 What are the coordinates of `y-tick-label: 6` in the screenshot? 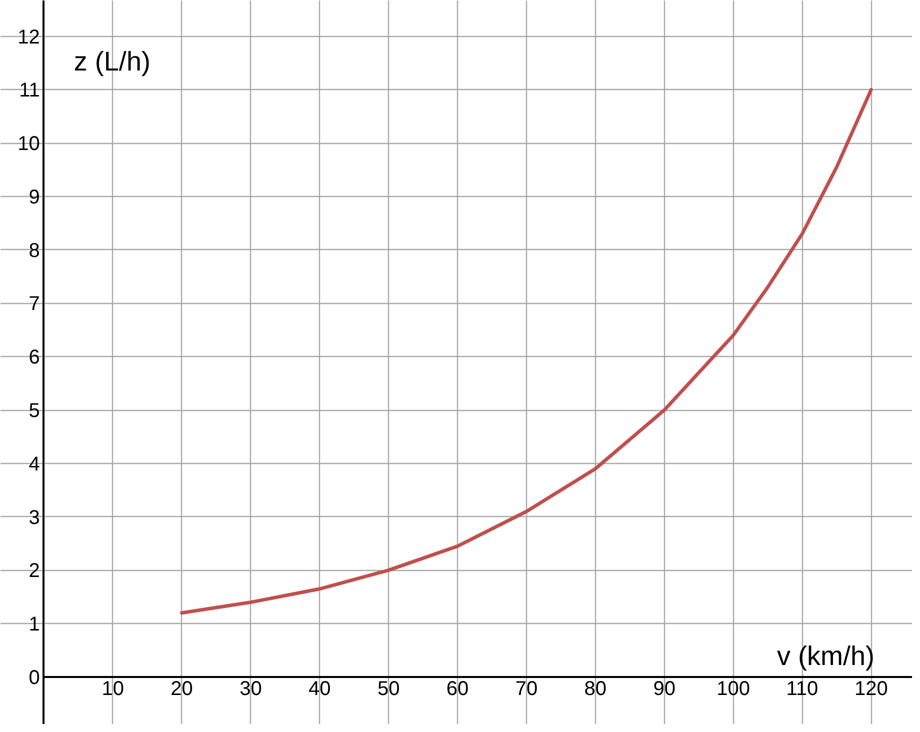 It's located at (34, 357).